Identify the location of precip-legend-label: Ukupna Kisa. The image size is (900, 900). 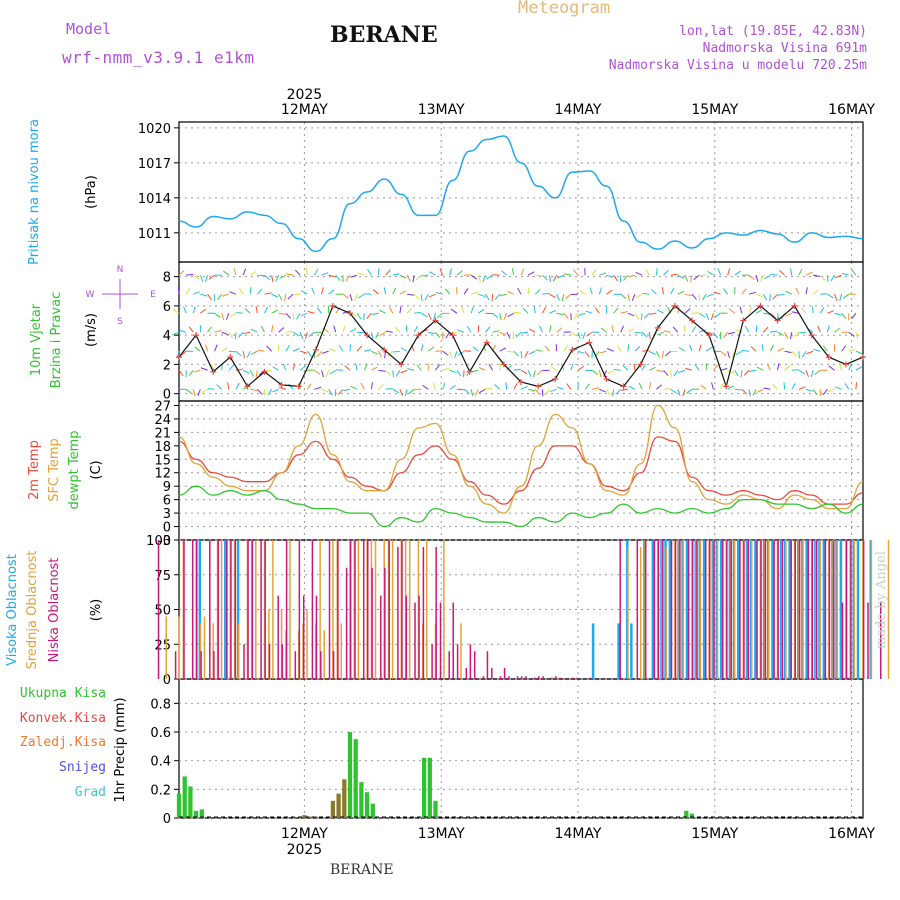
(63, 693).